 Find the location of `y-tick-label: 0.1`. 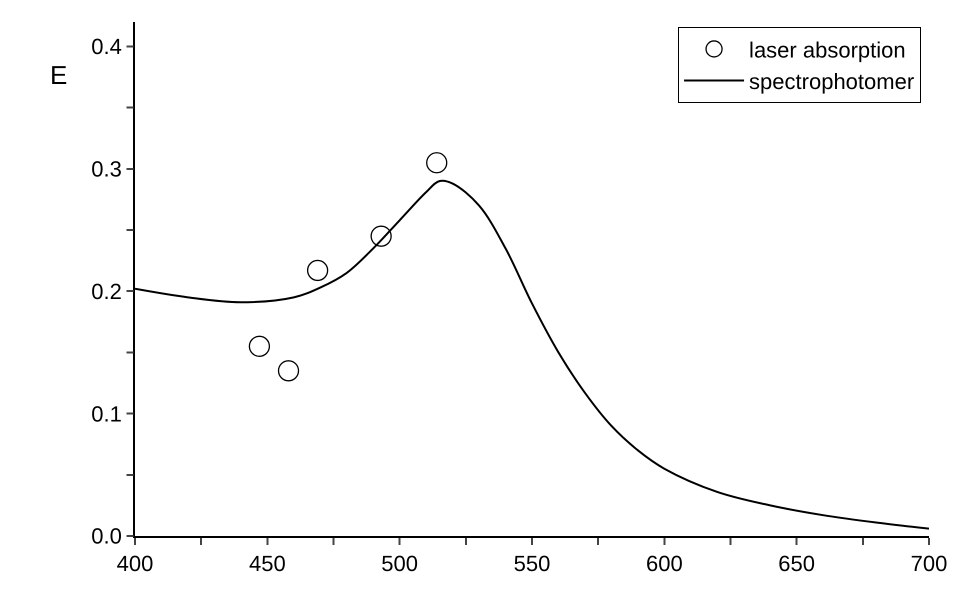

y-tick-label: 0.1 is located at coordinates (106, 413).